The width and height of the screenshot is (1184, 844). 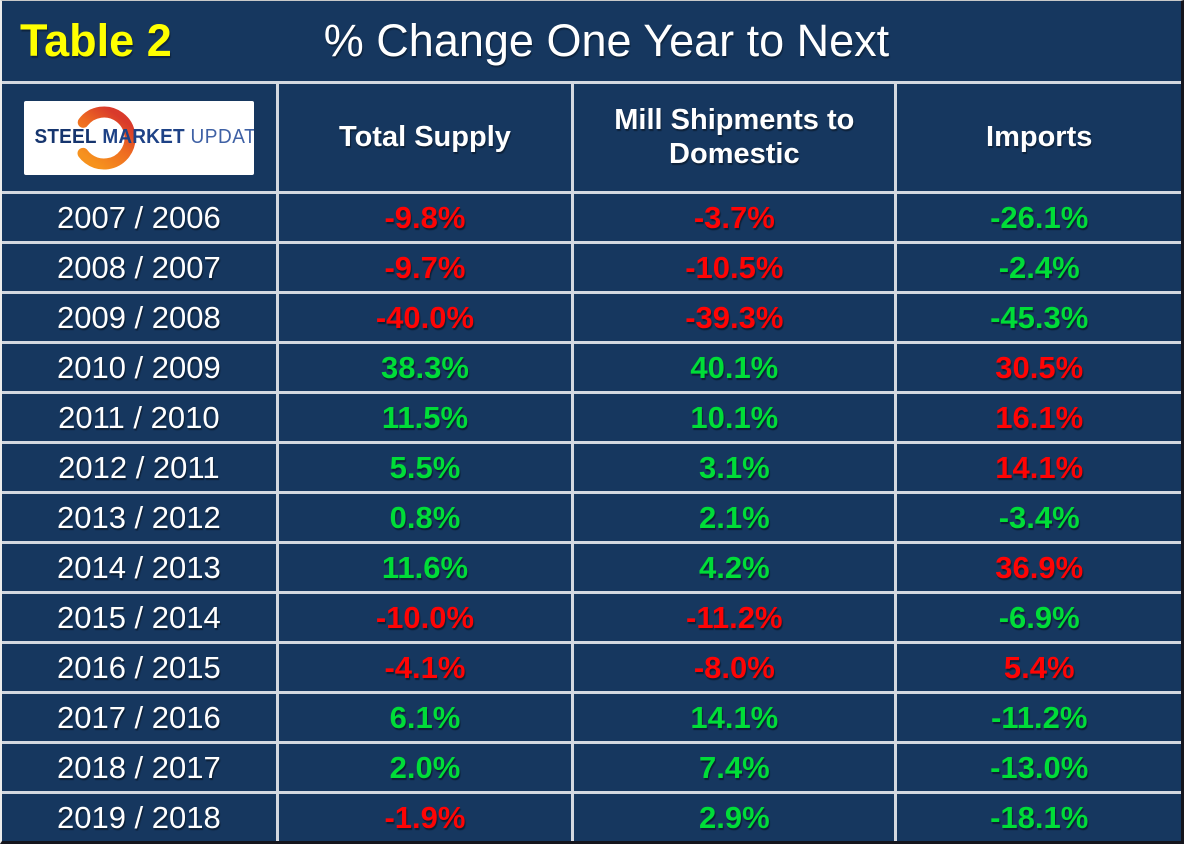 What do you see at coordinates (139, 667) in the screenshot?
I see `year-cell: 2016 / 2015` at bounding box center [139, 667].